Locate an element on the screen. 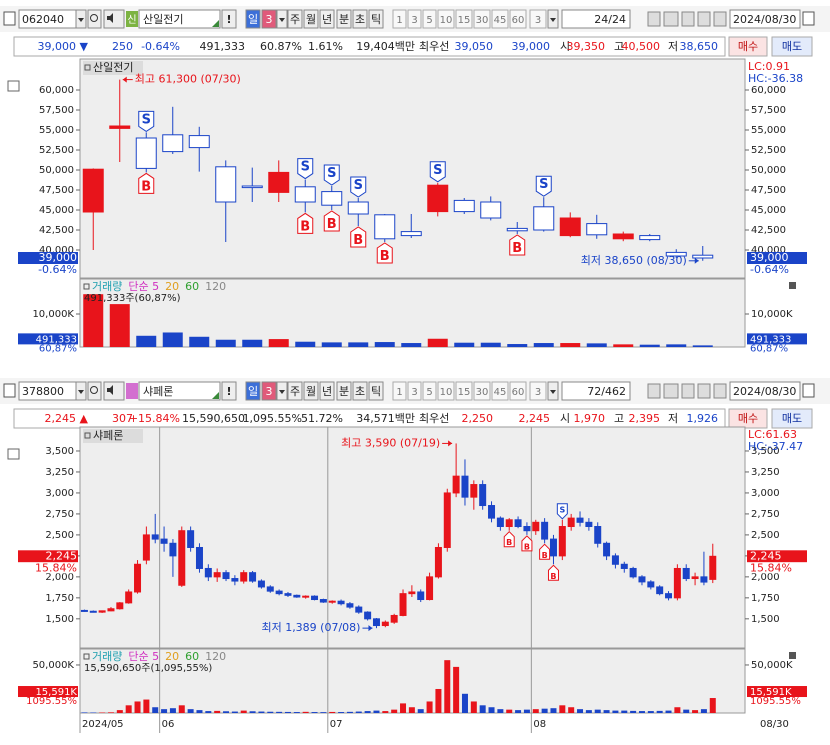  minute-label: 15 is located at coordinates (464, 20).